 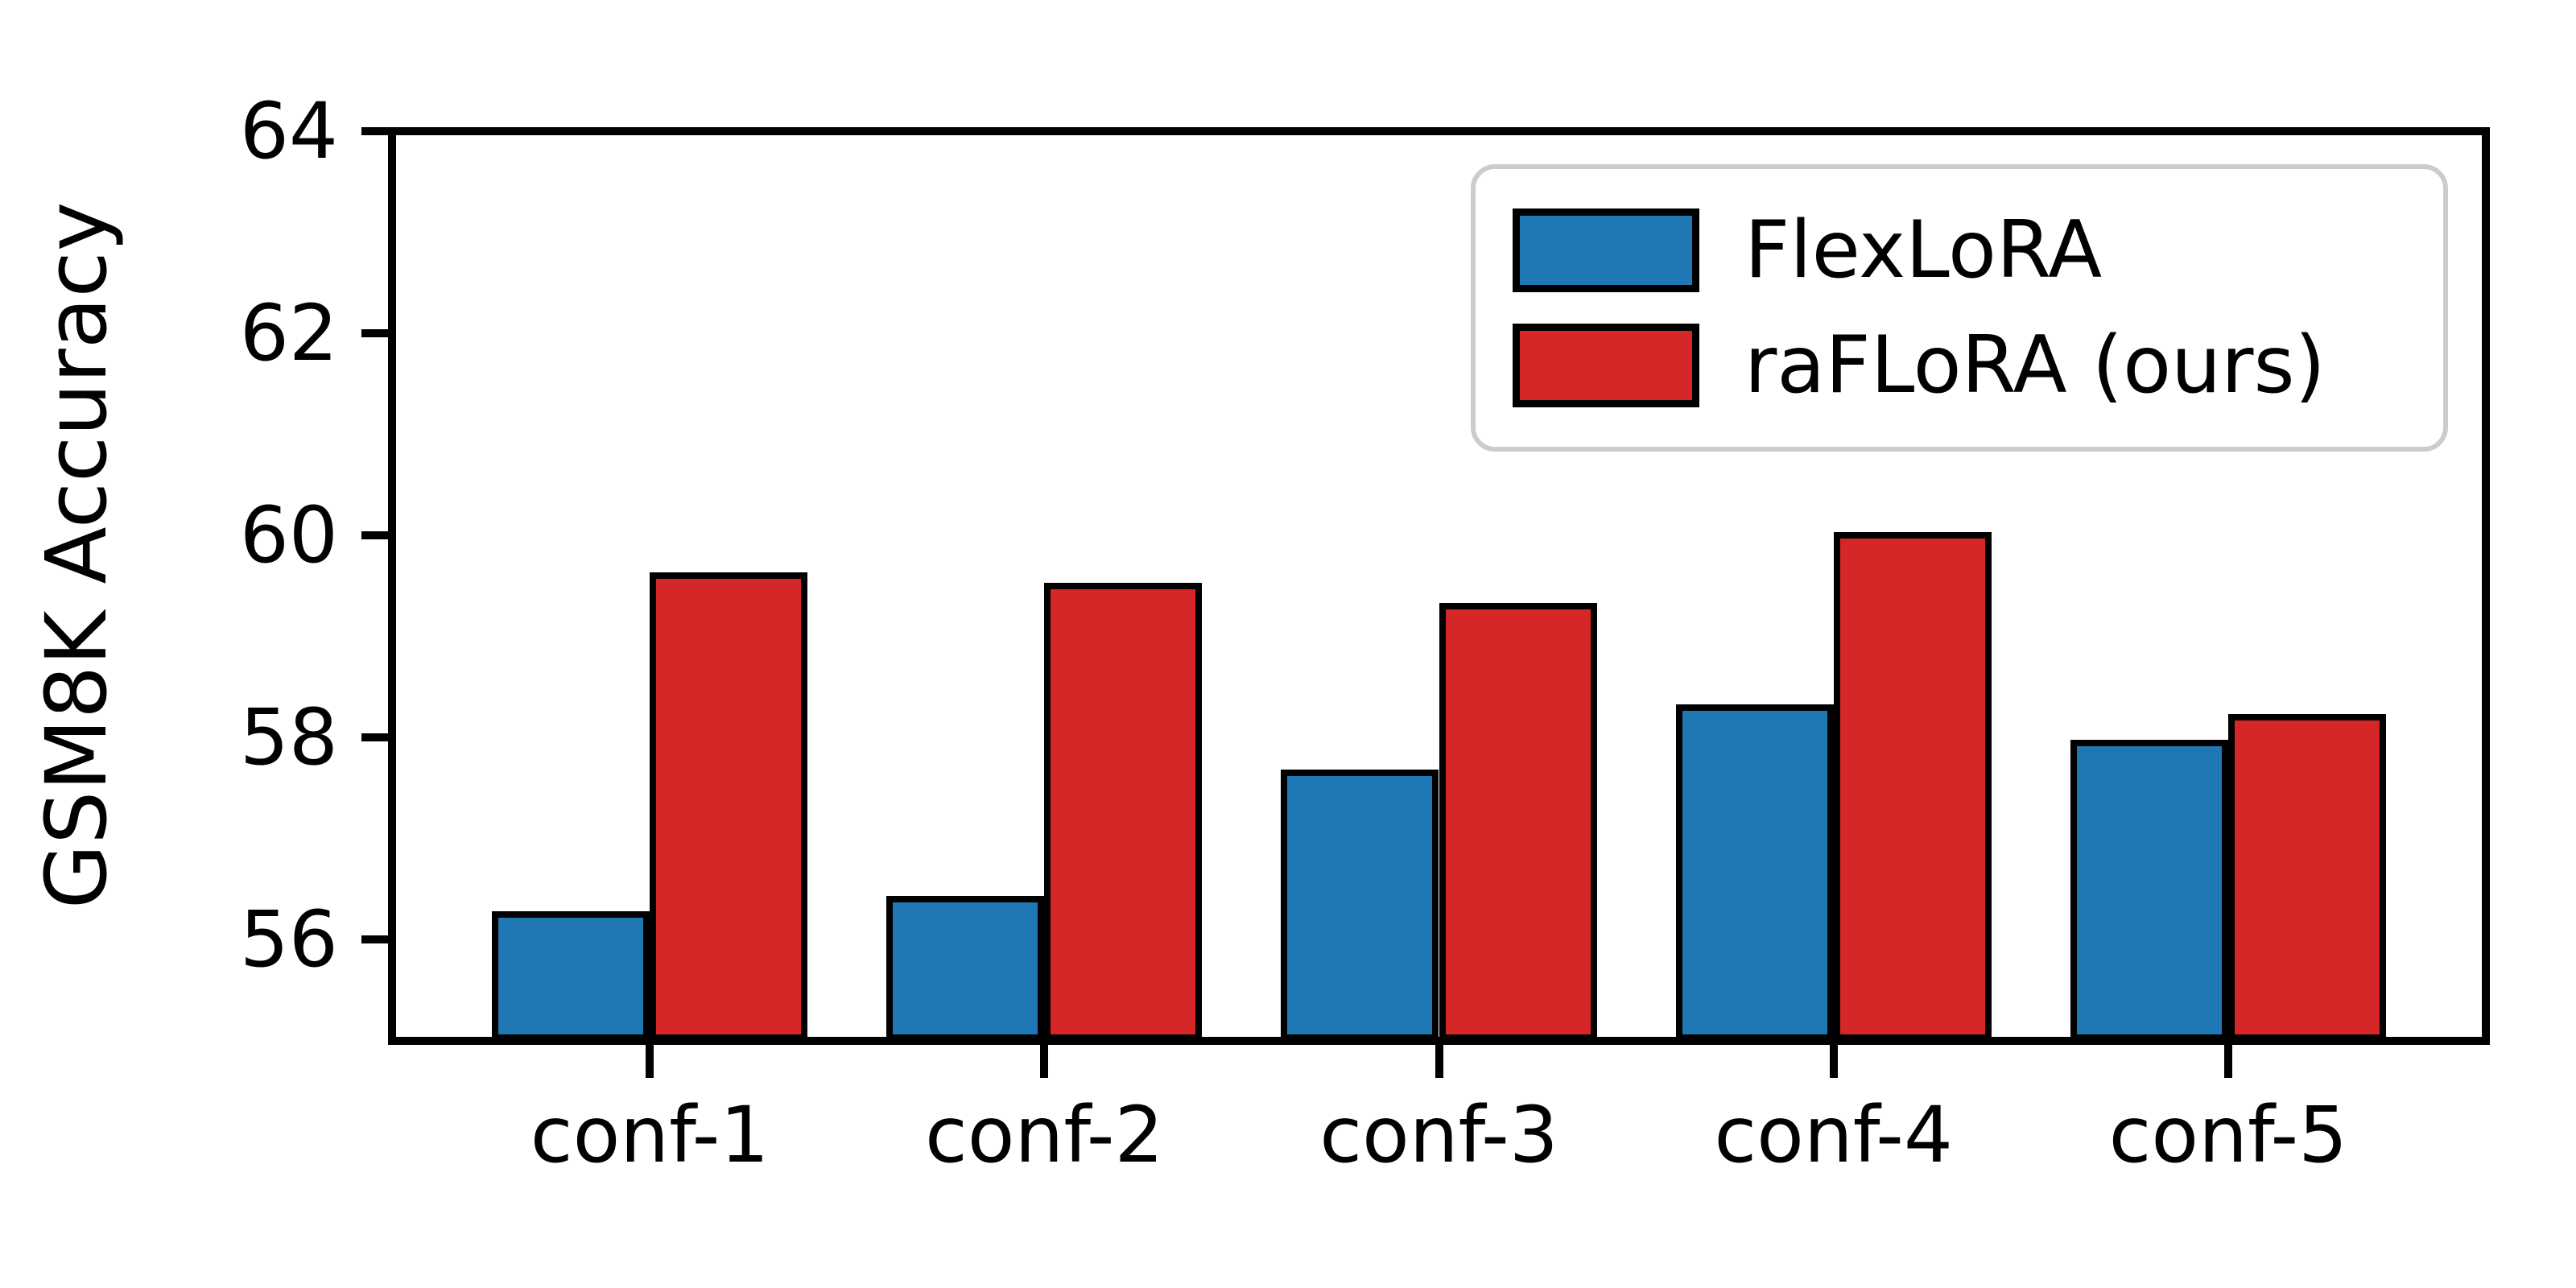 I want to click on y-tick-label: 60, so click(x=288, y=535).